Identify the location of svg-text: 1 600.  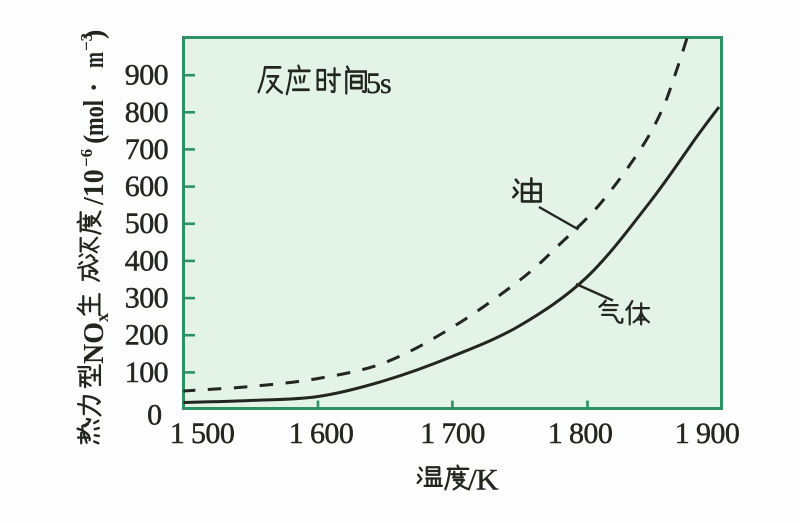
(321, 433).